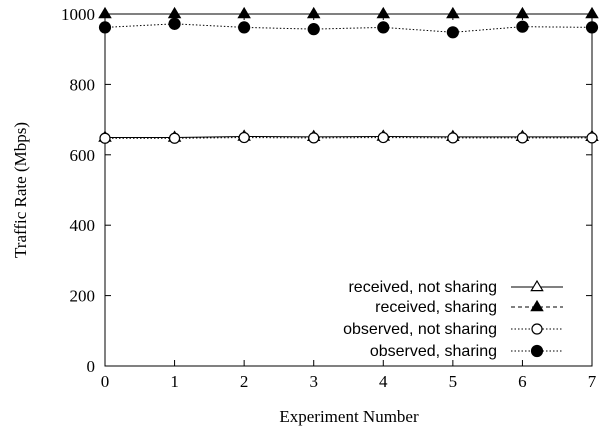 The width and height of the screenshot is (604, 431). Describe the element at coordinates (592, 381) in the screenshot. I see `x-tick-label: 7` at that location.